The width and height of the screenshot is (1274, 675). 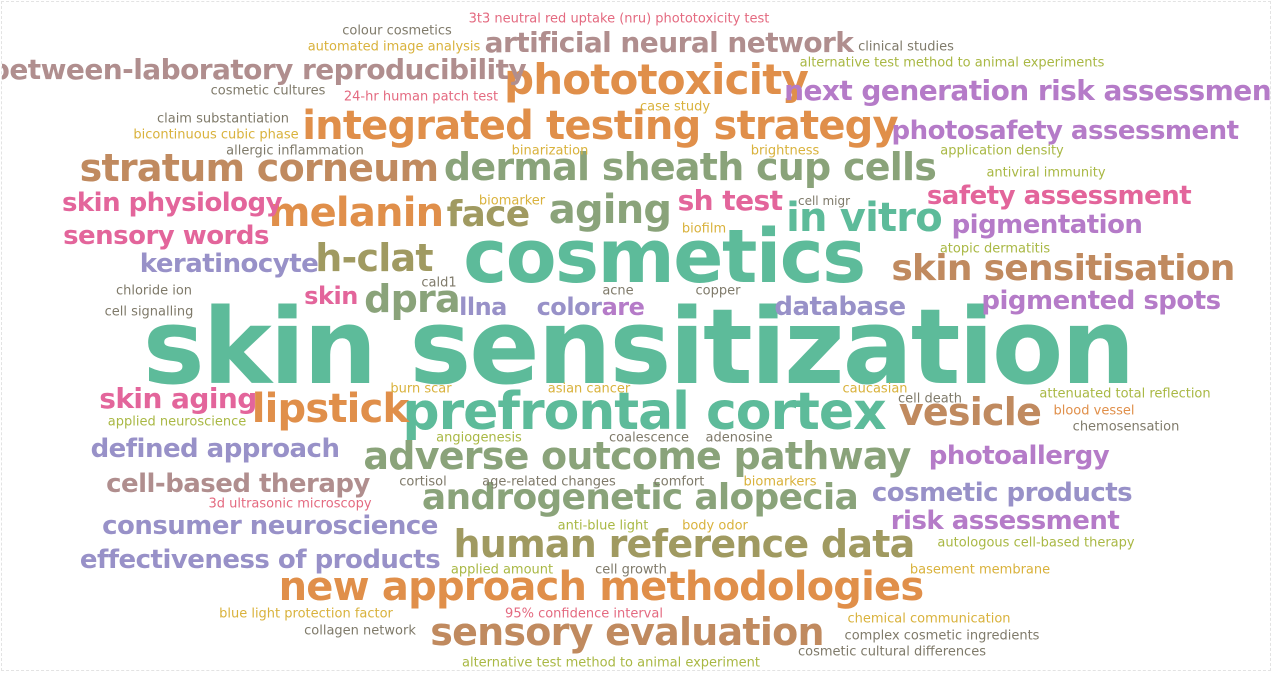 What do you see at coordinates (223, 119) in the screenshot?
I see `word: claim substantiation` at bounding box center [223, 119].